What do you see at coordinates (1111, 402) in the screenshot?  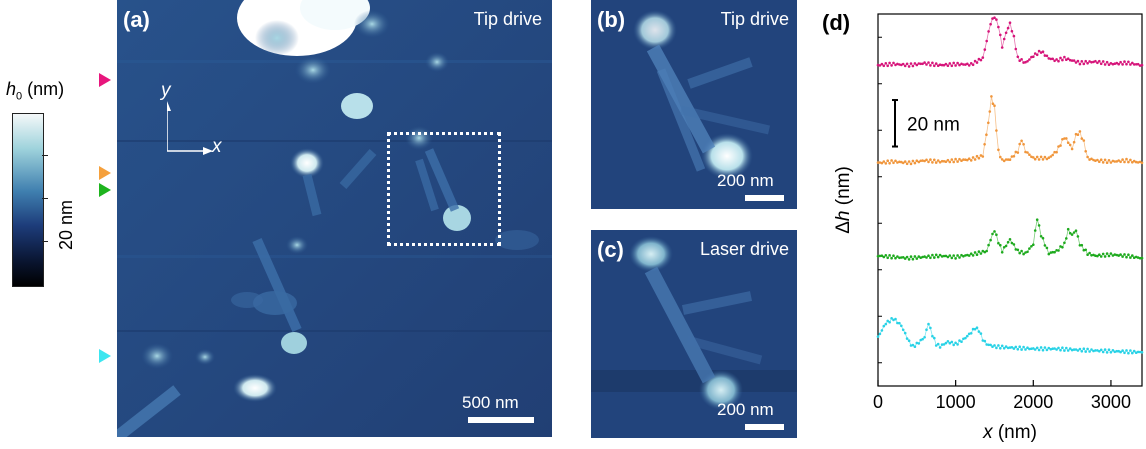 I see `x-tick-label: 3000` at bounding box center [1111, 402].